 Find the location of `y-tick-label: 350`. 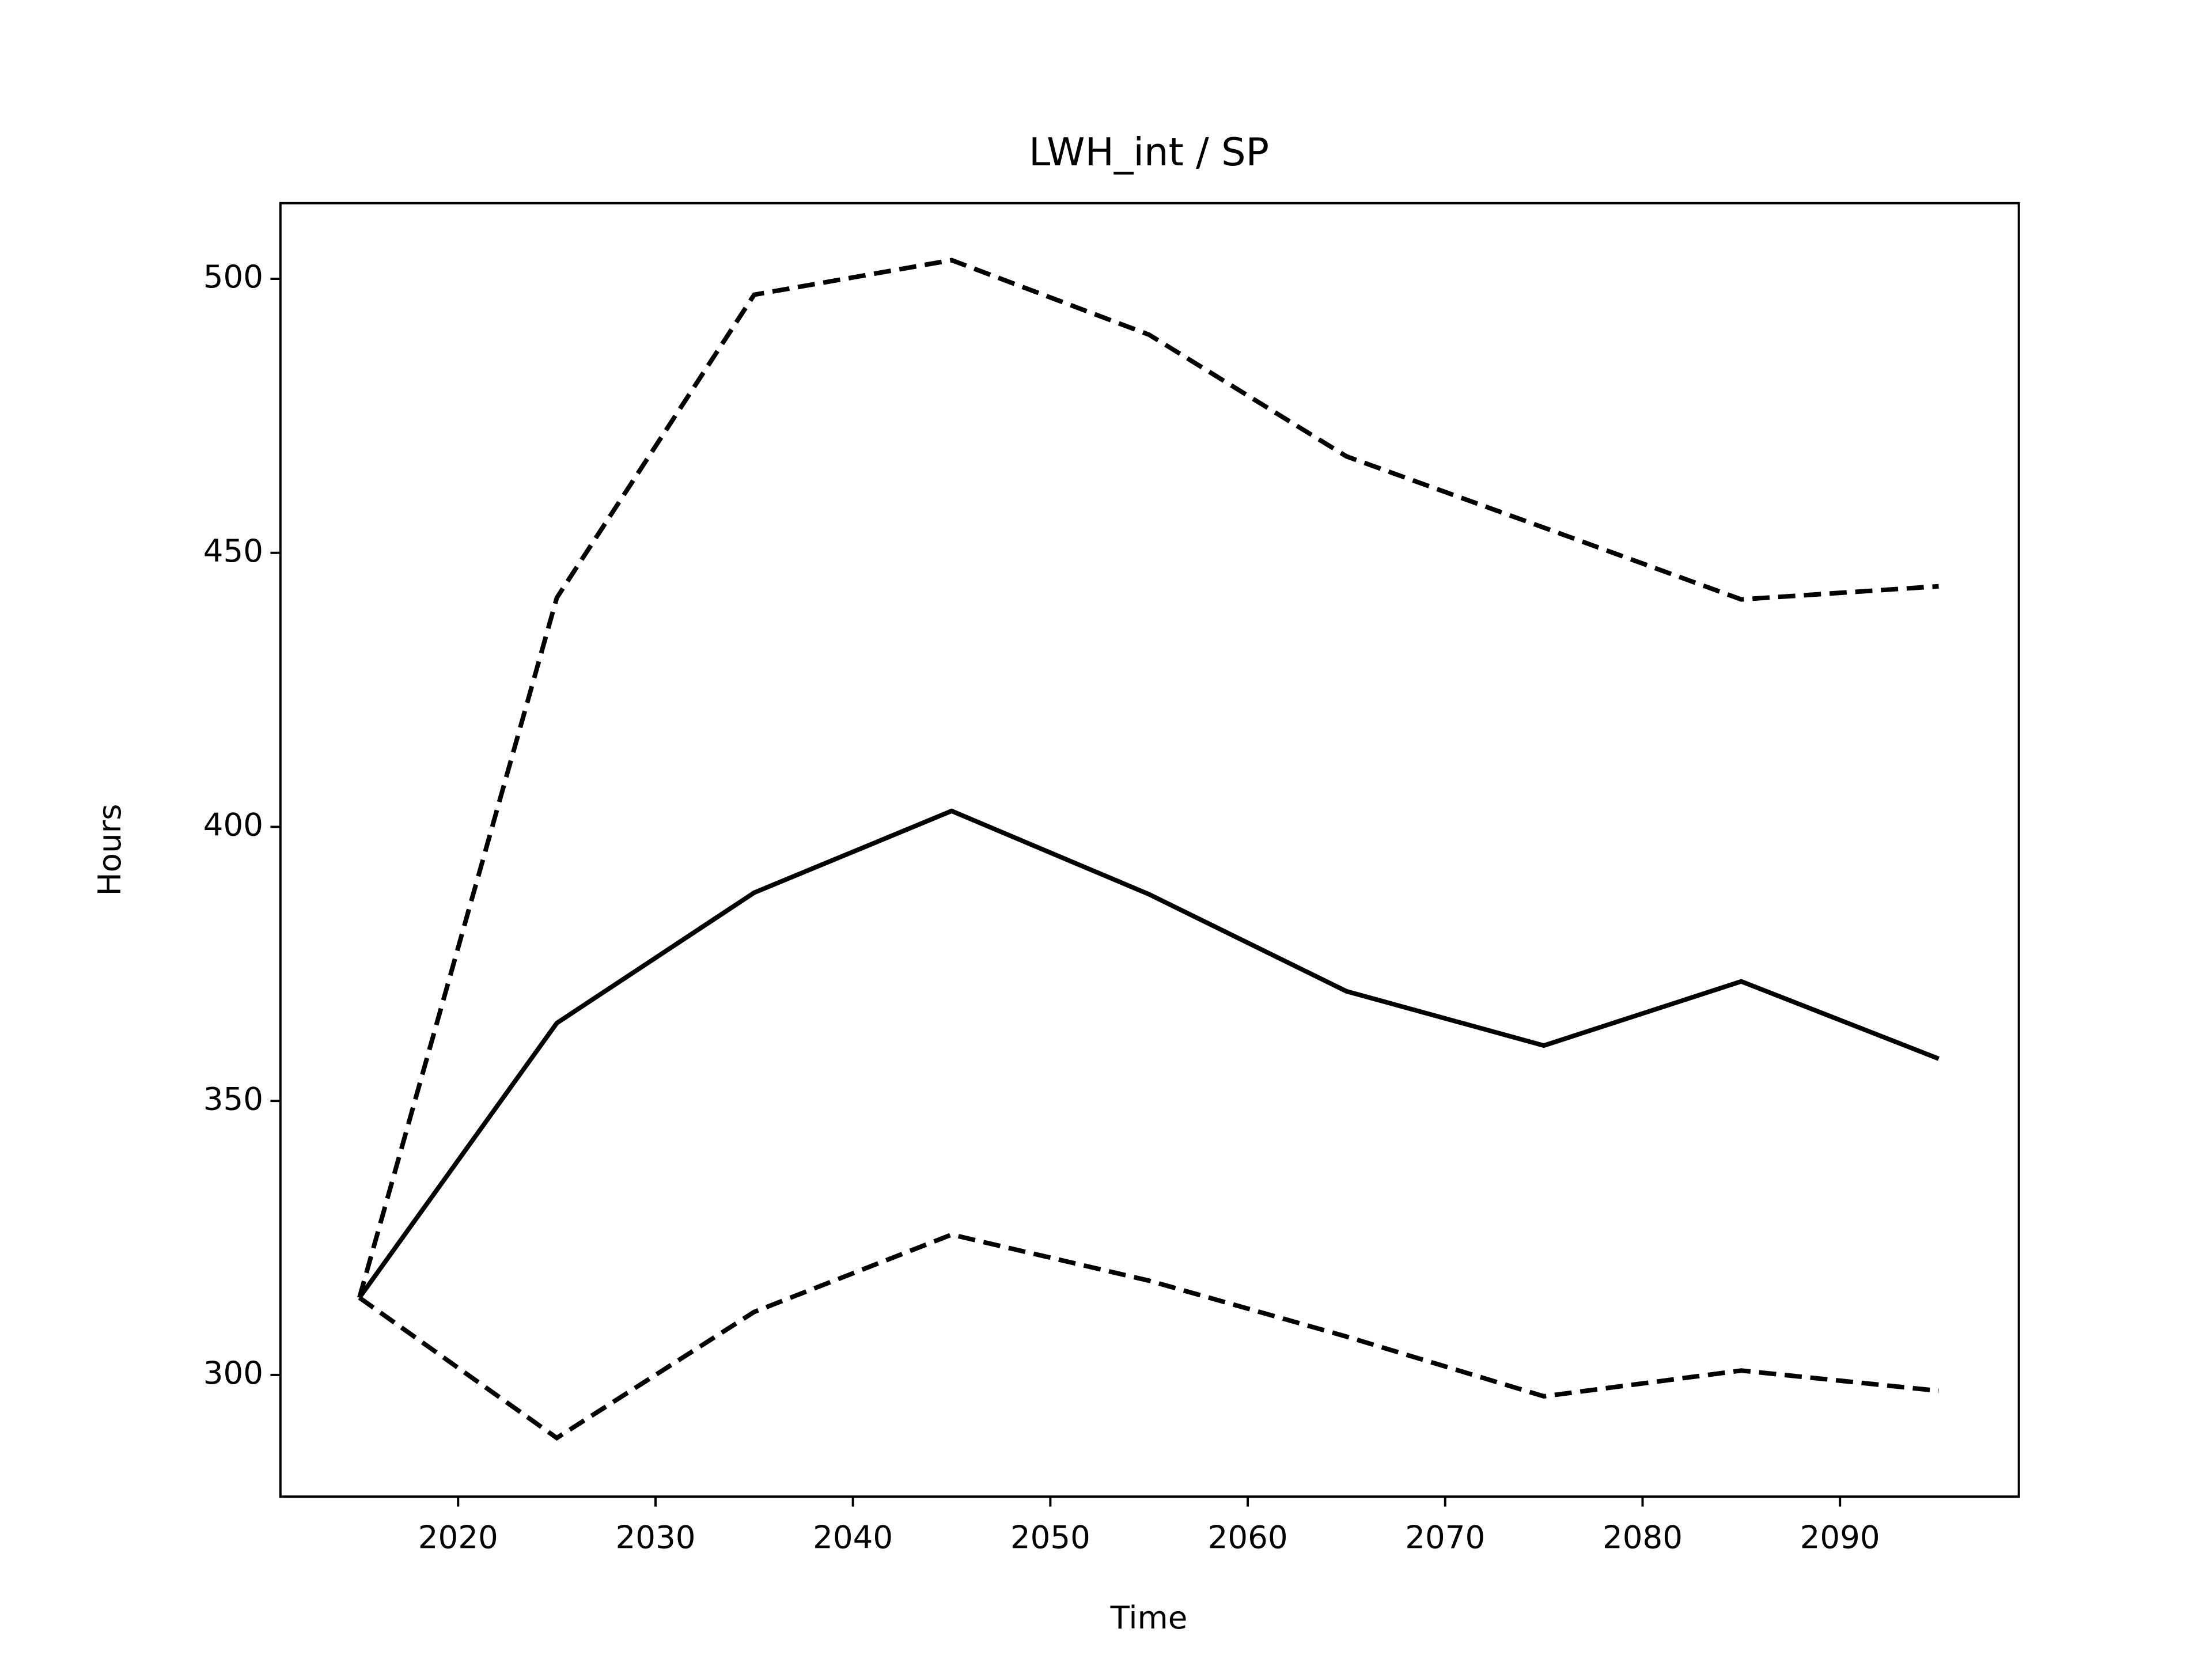

y-tick-label: 350 is located at coordinates (233, 1098).